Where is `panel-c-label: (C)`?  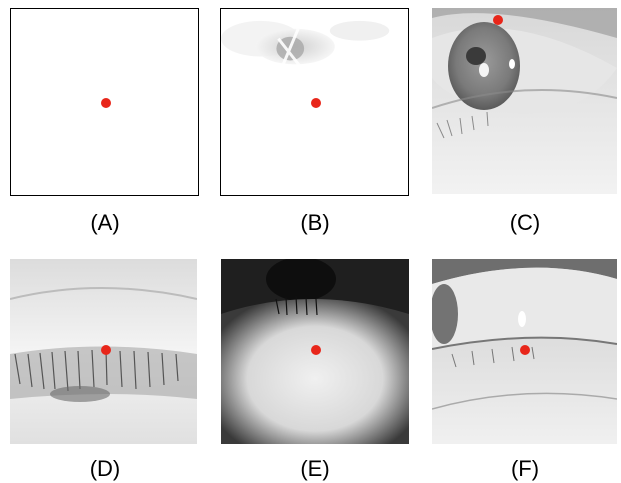
panel-c-label: (C) is located at coordinates (525, 222).